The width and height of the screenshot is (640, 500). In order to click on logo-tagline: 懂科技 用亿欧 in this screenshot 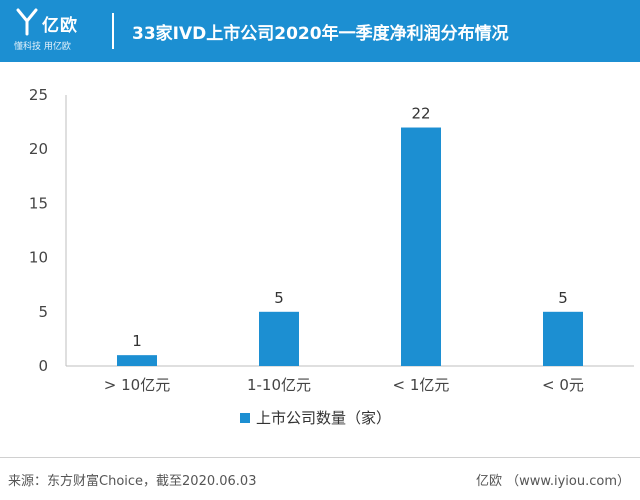, I will do `click(42, 47)`.